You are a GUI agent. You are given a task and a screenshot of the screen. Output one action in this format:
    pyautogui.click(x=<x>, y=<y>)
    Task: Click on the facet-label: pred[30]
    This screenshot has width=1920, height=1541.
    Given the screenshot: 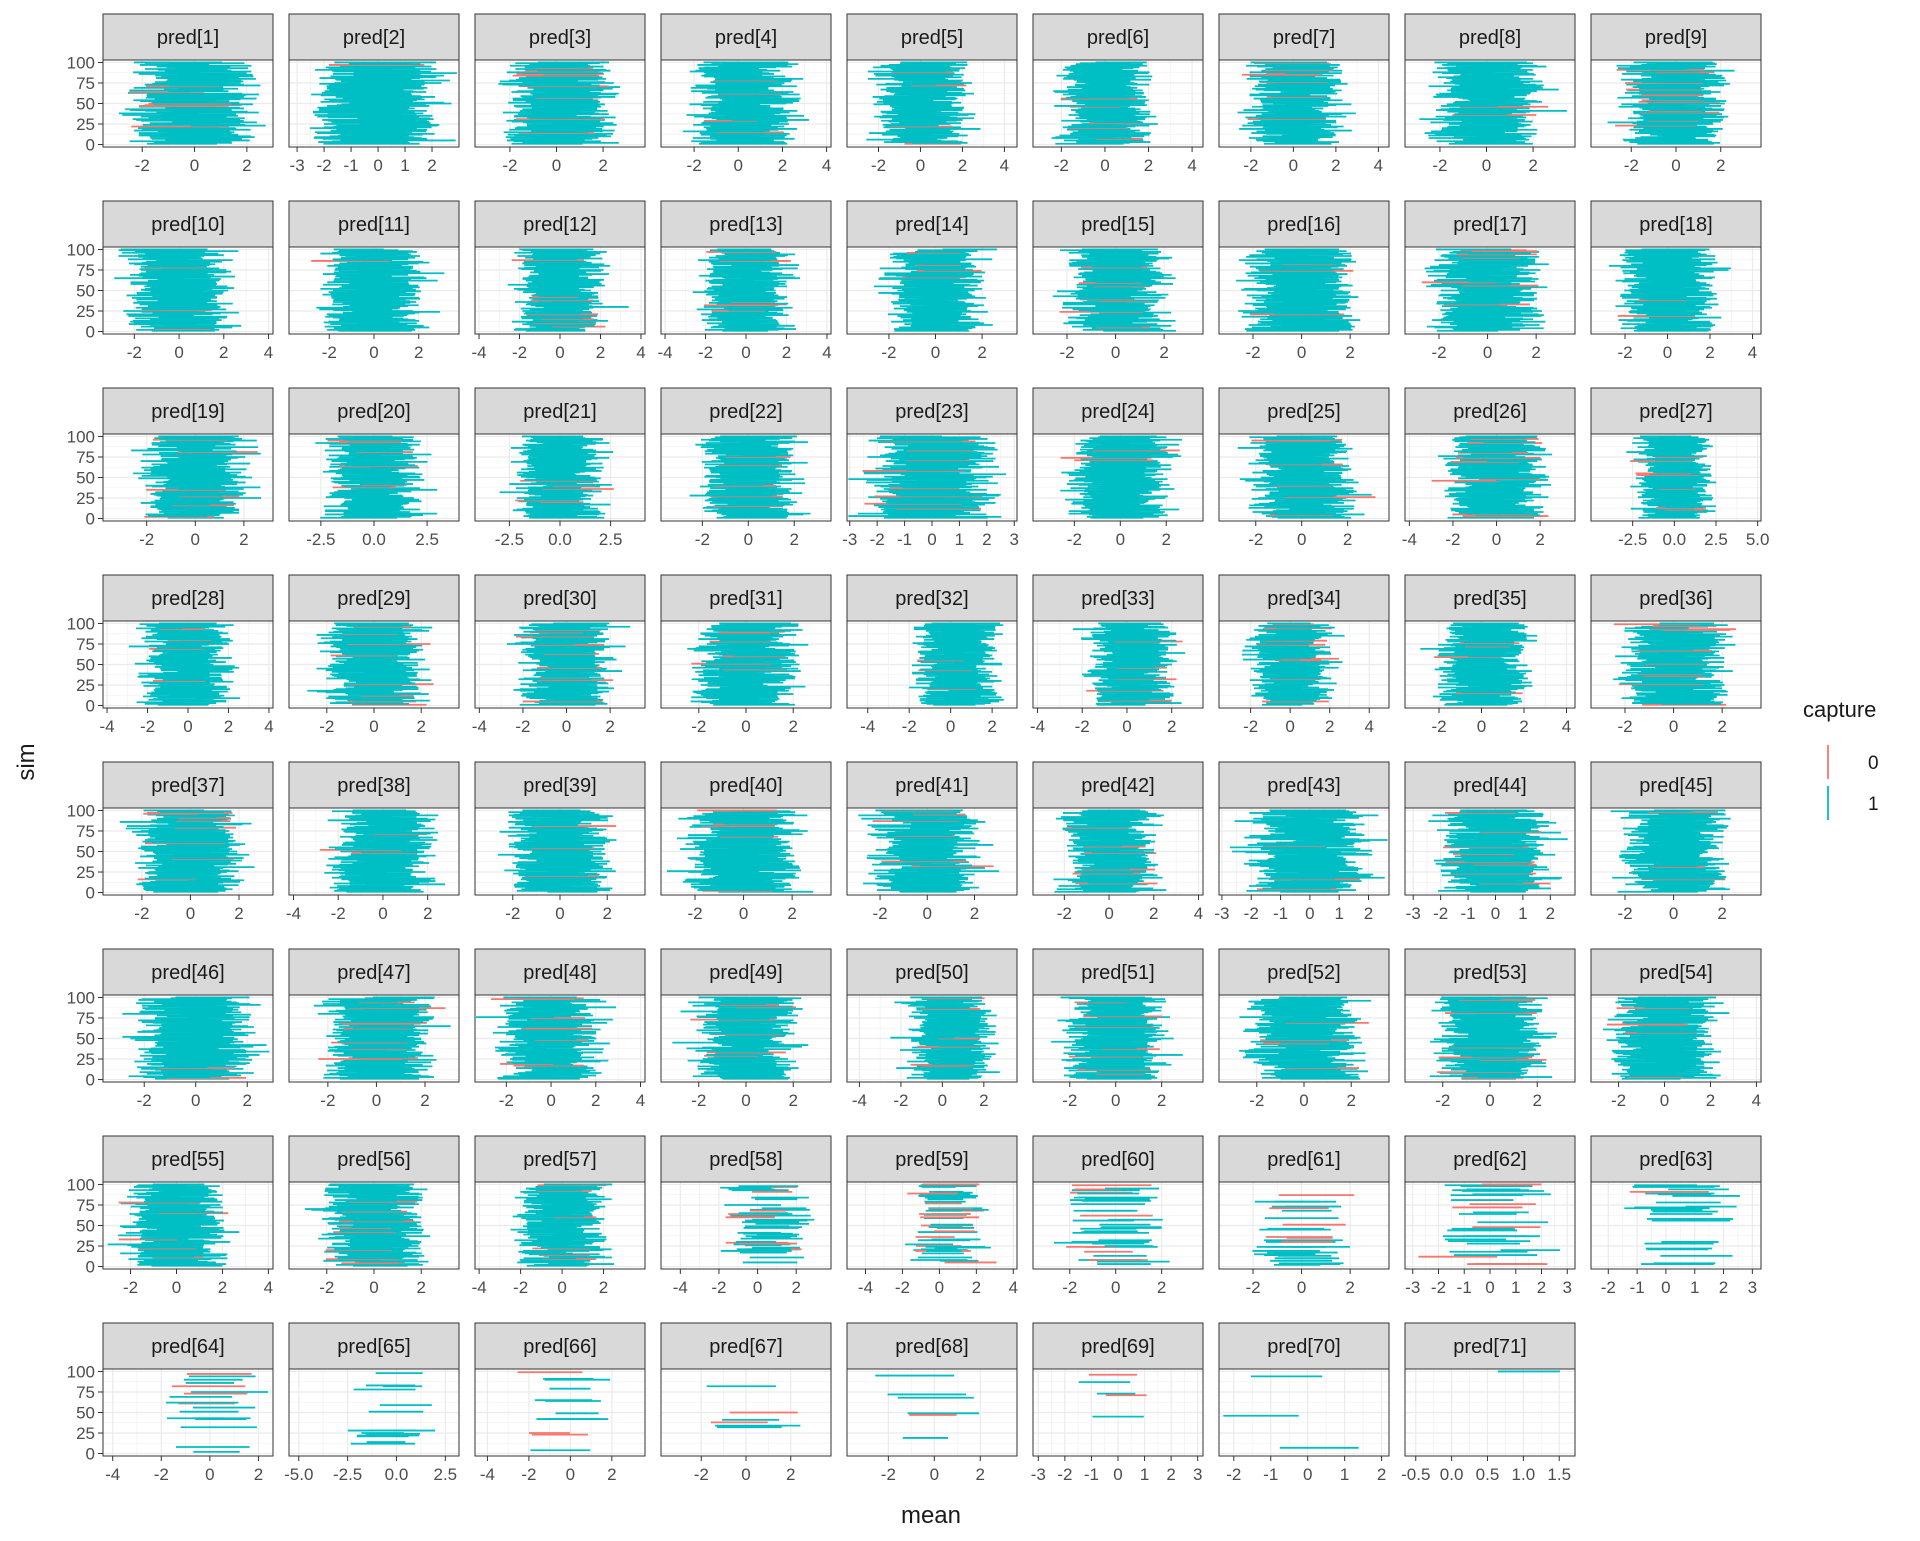 What is the action you would take?
    pyautogui.click(x=559, y=599)
    